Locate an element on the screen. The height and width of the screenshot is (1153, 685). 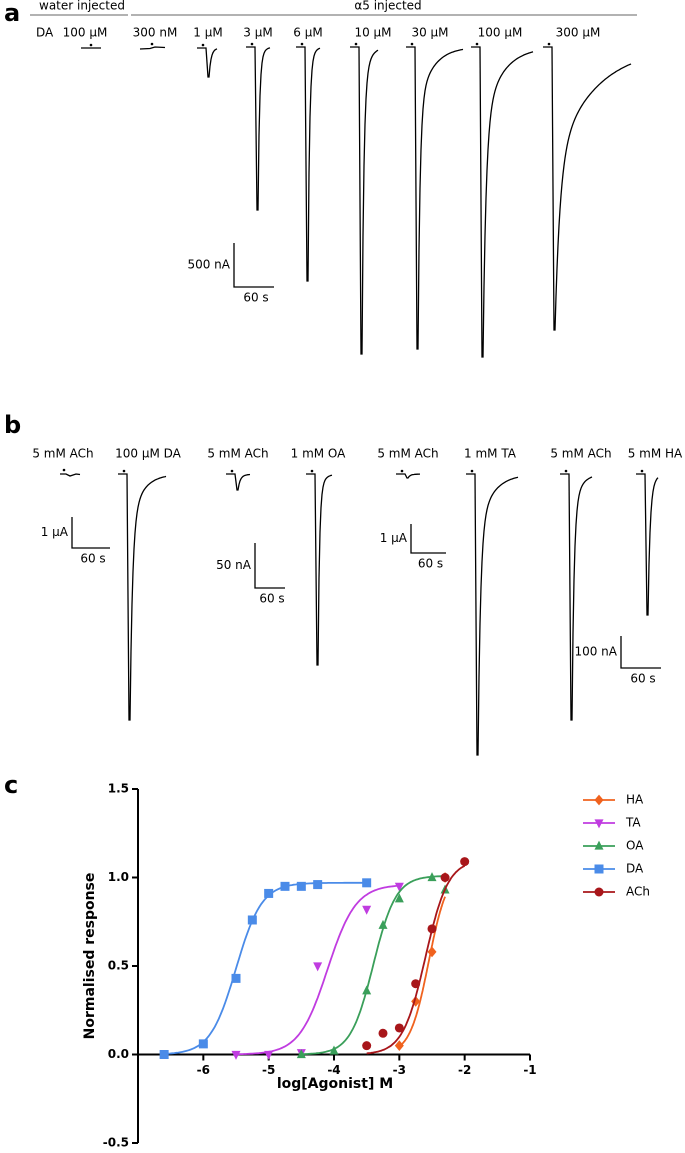
group-label: water injected is located at coordinates (82, 6).